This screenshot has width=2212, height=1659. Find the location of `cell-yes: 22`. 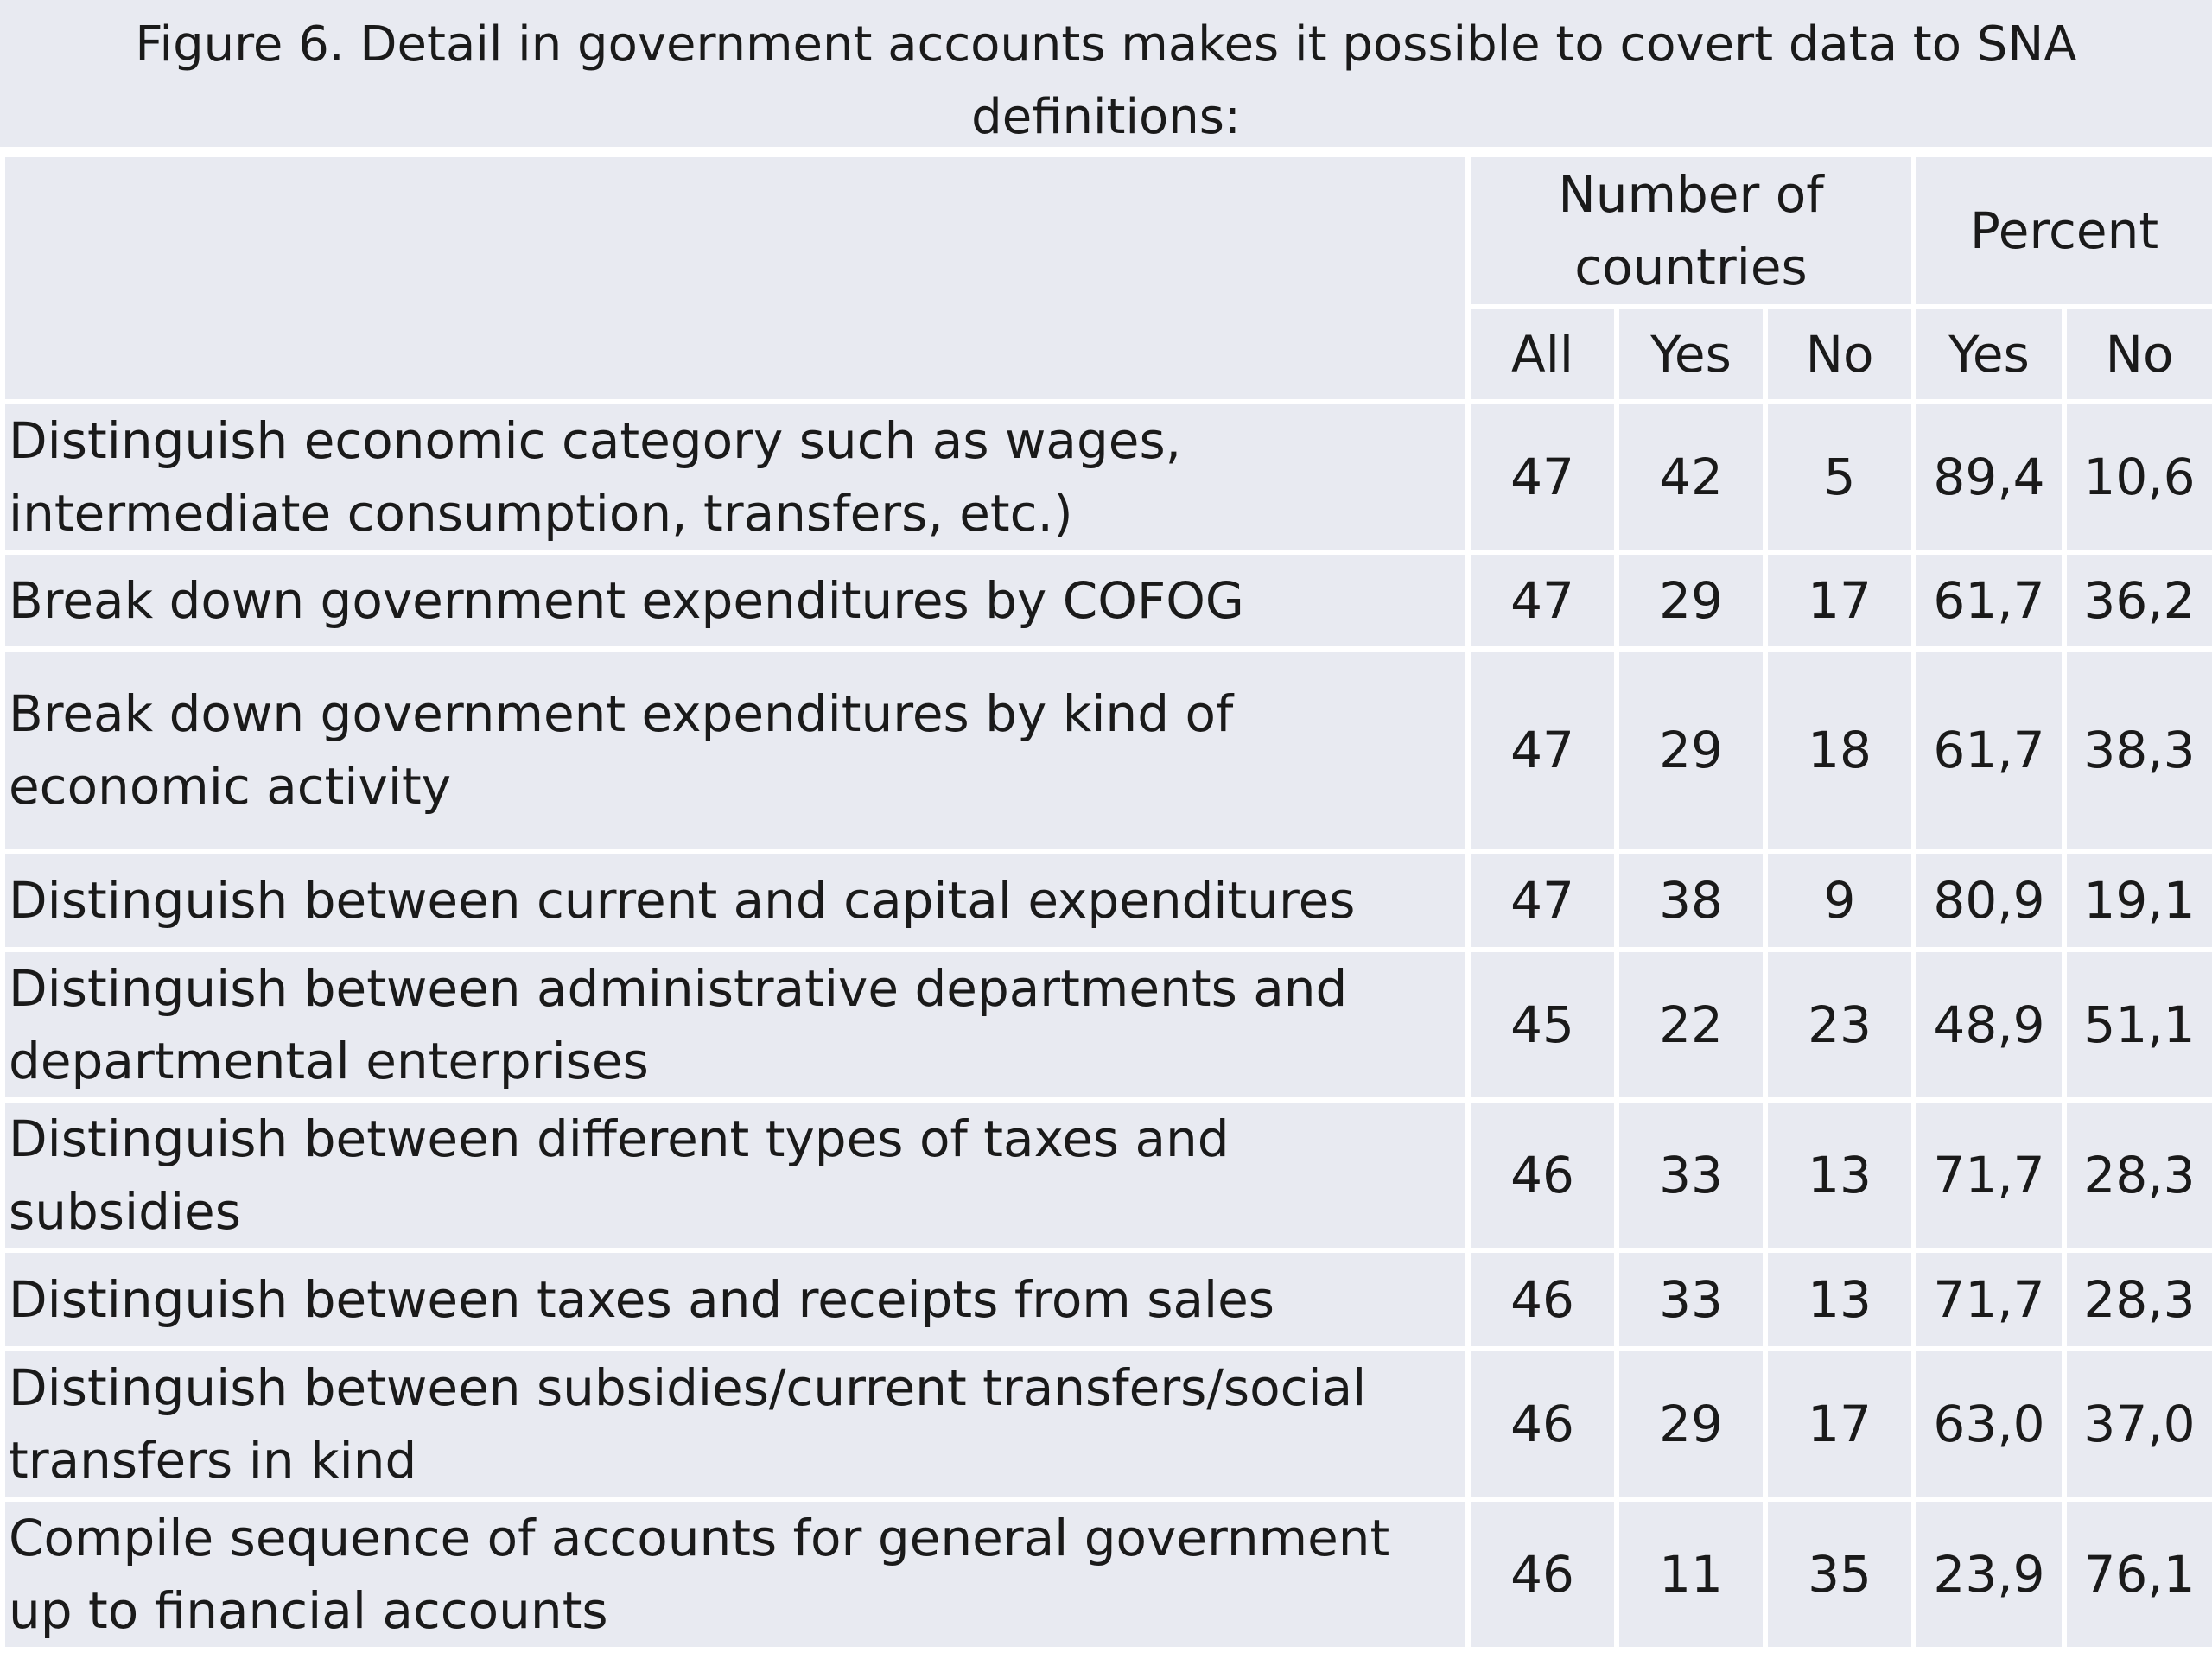

cell-yes: 22 is located at coordinates (1691, 1025).